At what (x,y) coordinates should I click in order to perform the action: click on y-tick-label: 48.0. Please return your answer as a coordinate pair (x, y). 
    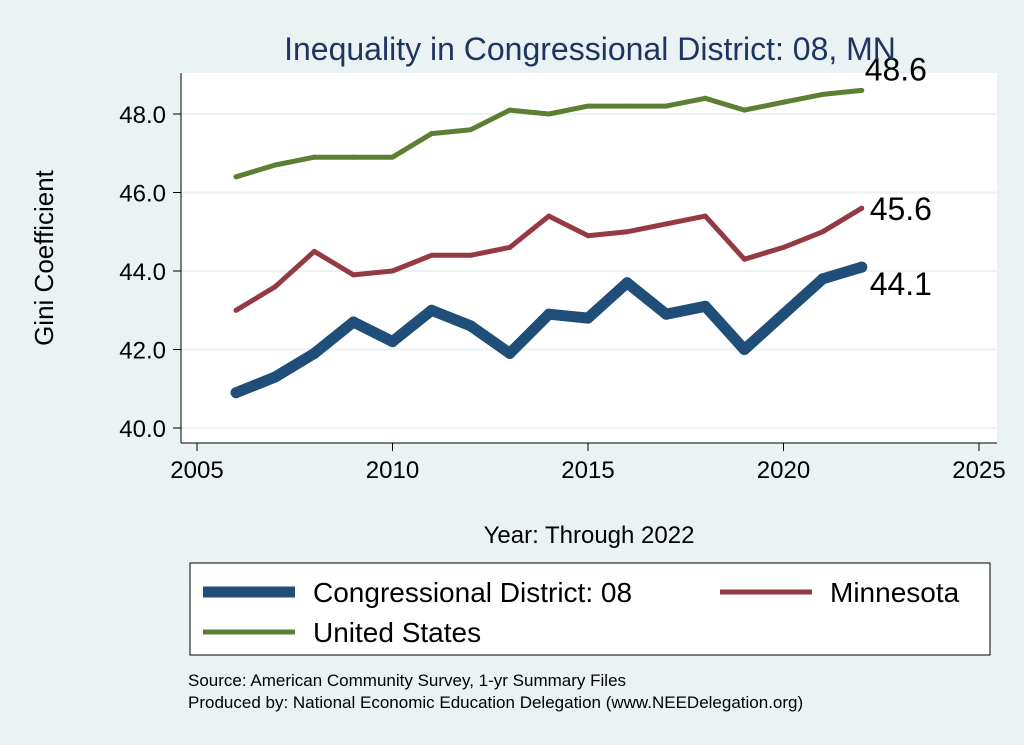
    Looking at the image, I should click on (142, 115).